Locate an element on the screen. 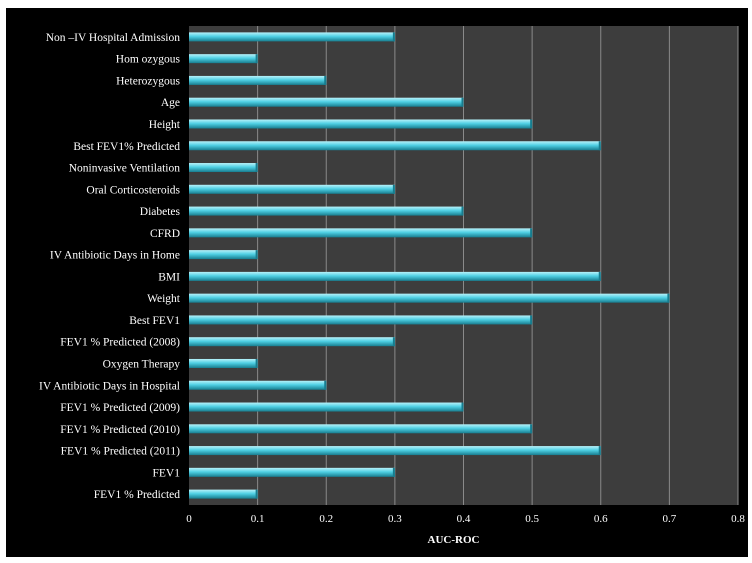  x-tick-label: 0.3 is located at coordinates (395, 519).